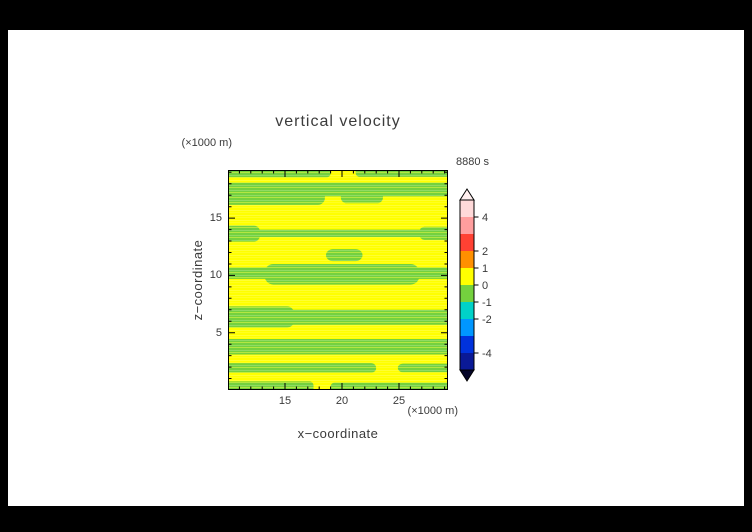  I want to click on contour-plot, so click(338, 280).